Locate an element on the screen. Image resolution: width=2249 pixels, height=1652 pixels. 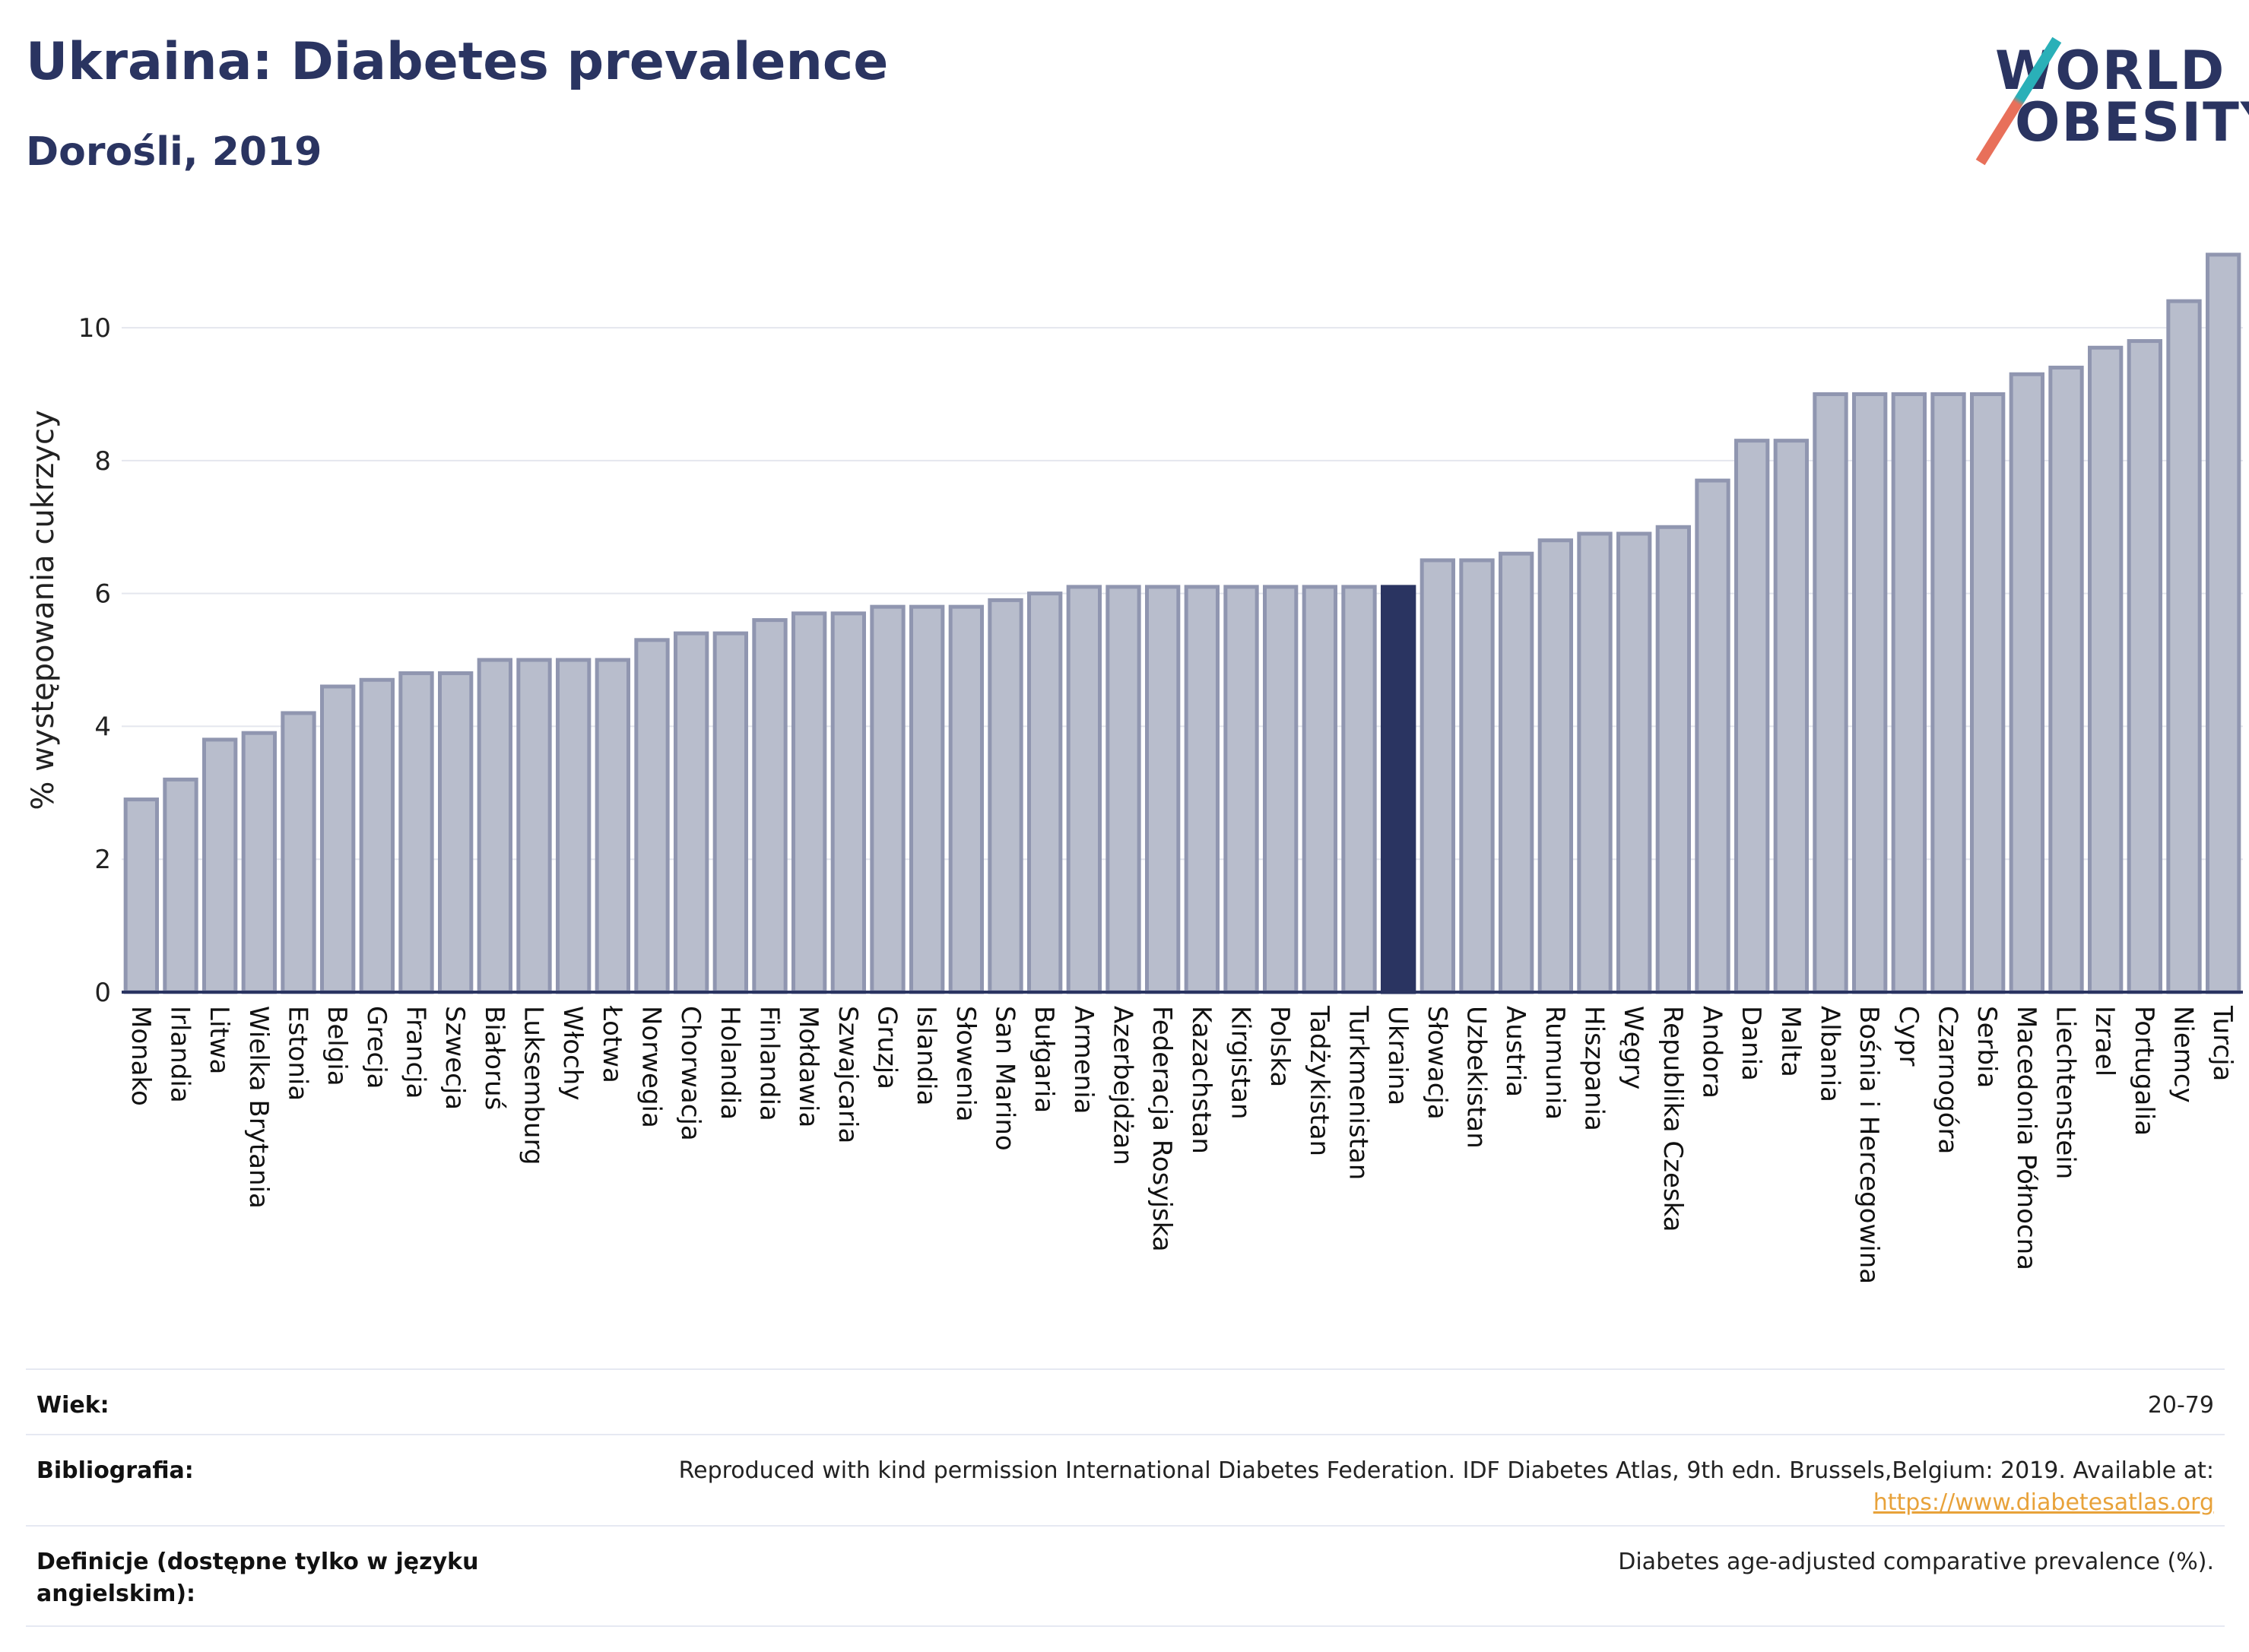
x-tick-label: Francja is located at coordinates (416, 1052).